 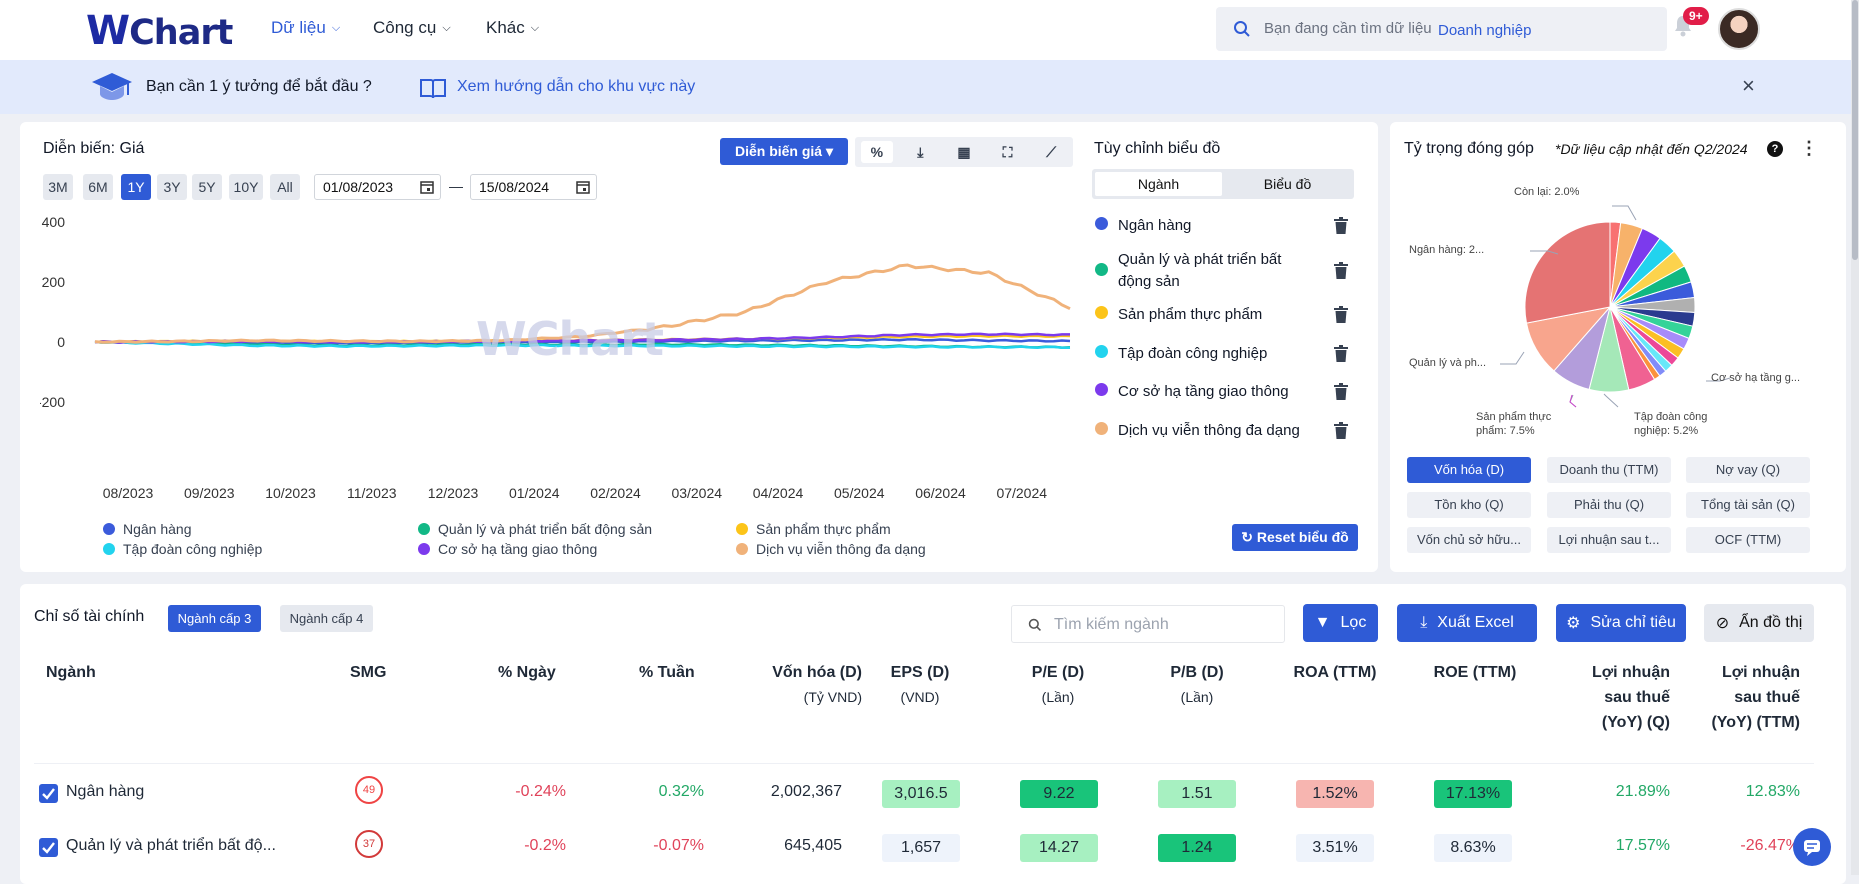 I want to click on chart-legend-item: Ngân hàng, so click(x=147, y=529).